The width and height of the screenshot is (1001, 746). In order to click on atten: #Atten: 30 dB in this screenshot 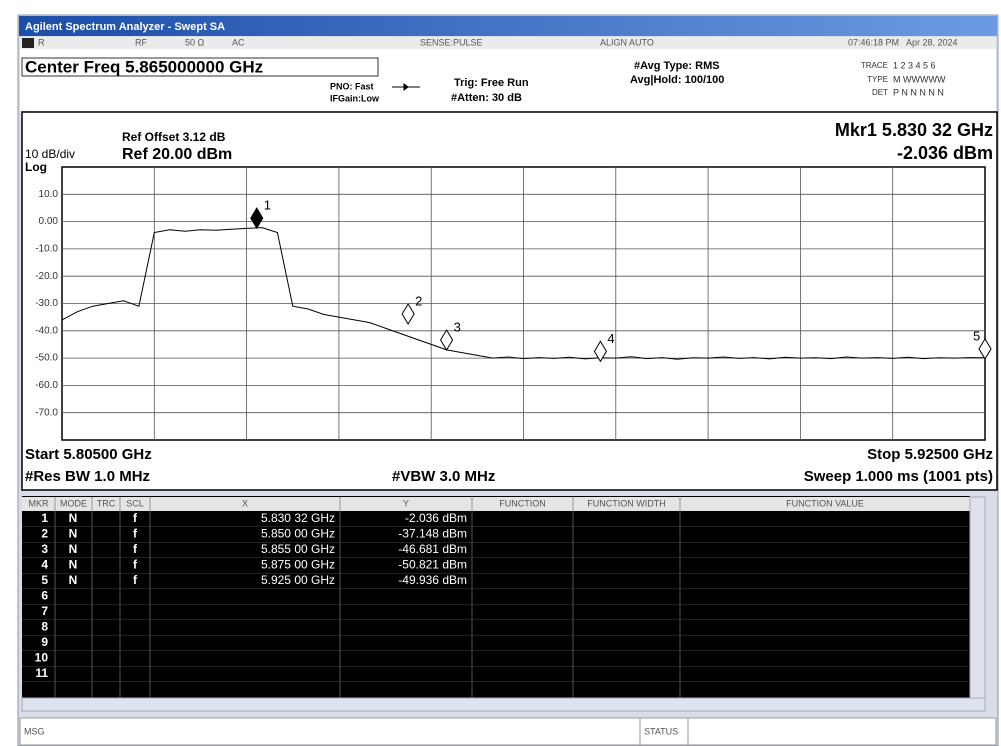, I will do `click(486, 98)`.